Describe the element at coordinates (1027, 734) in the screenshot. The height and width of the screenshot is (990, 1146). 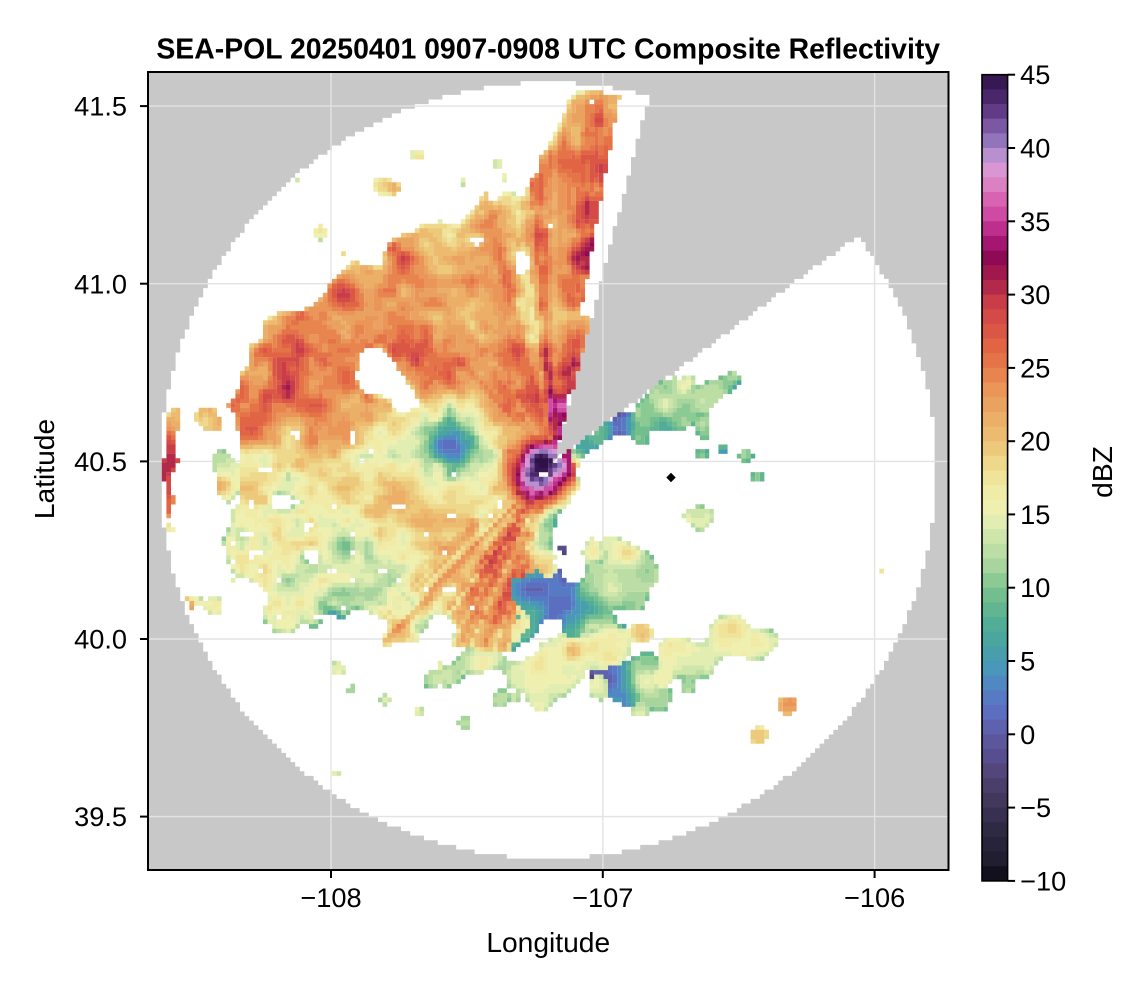
I see `svg-text: 0` at that location.